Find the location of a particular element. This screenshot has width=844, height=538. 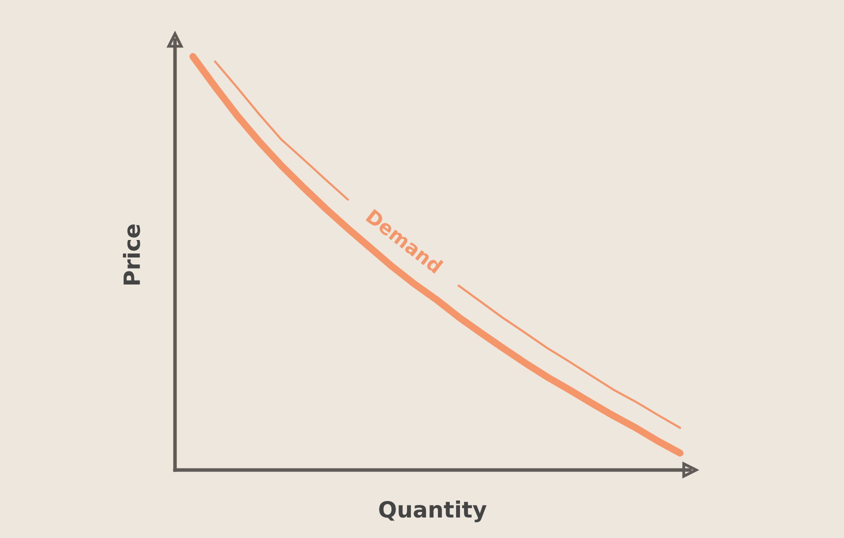

y-axis-title: Price is located at coordinates (131, 254).